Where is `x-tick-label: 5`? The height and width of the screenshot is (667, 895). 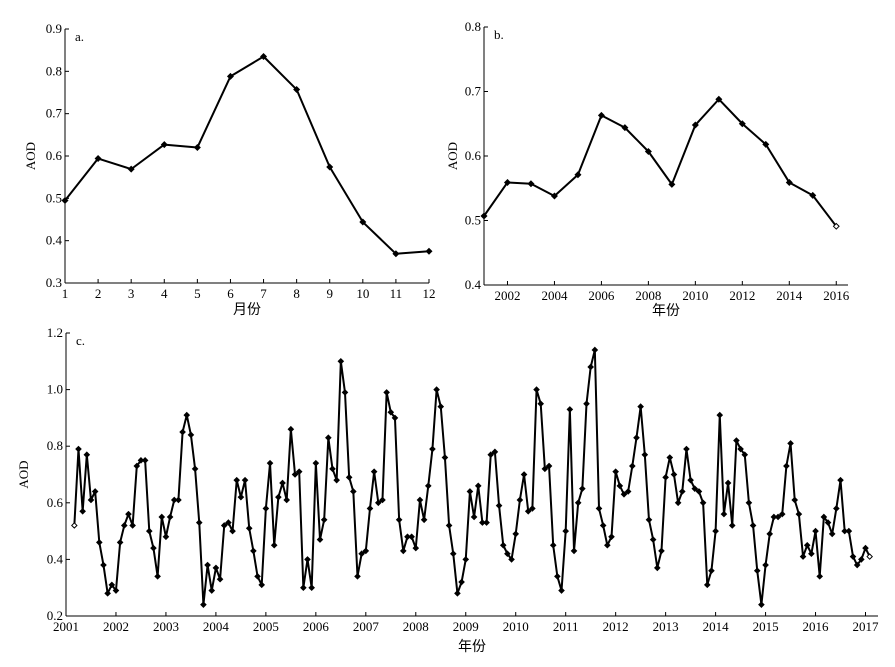 x-tick-label: 5 is located at coordinates (197, 293).